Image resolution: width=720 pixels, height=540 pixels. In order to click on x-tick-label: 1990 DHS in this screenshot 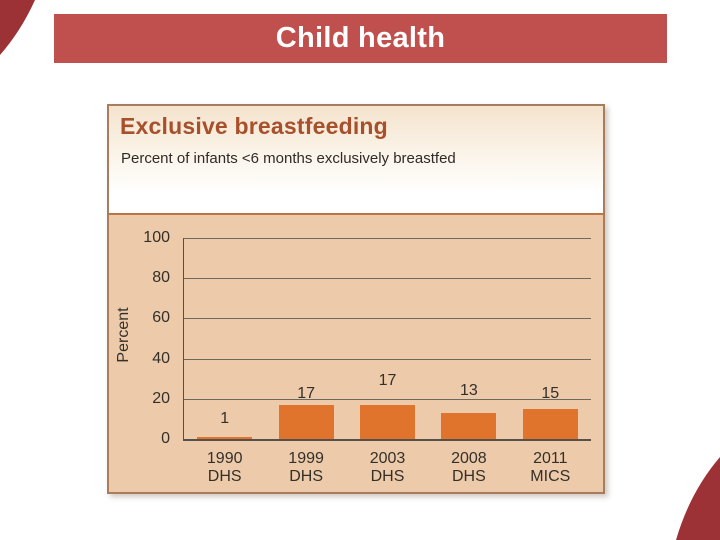, I will do `click(225, 468)`.